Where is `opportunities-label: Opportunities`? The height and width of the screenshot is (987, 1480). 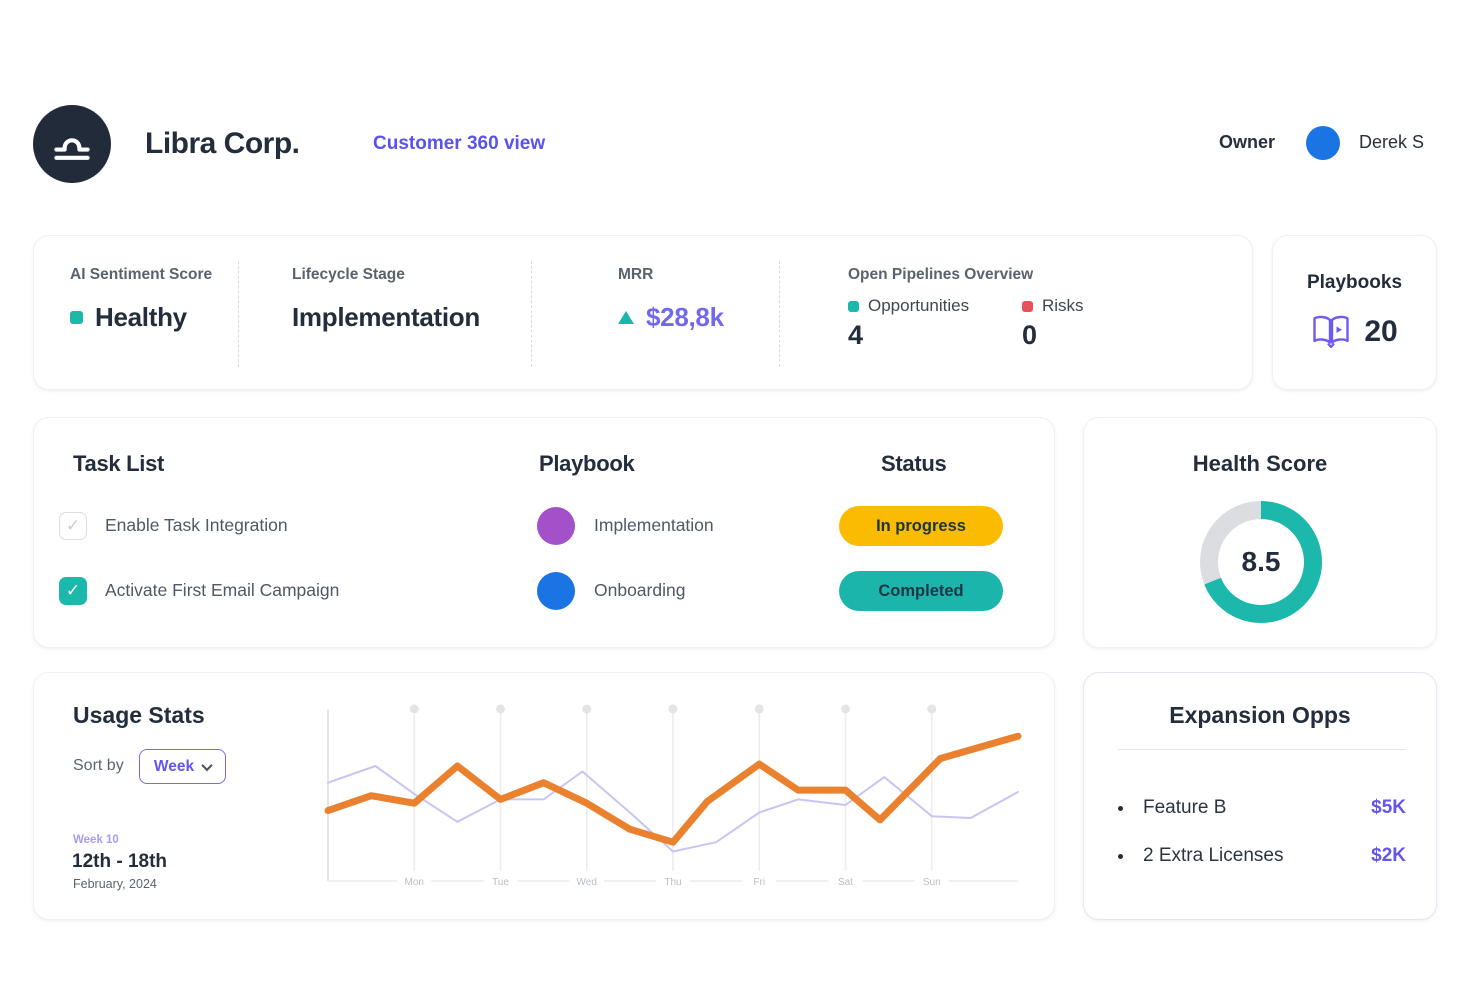 opportunities-label: Opportunities is located at coordinates (919, 305).